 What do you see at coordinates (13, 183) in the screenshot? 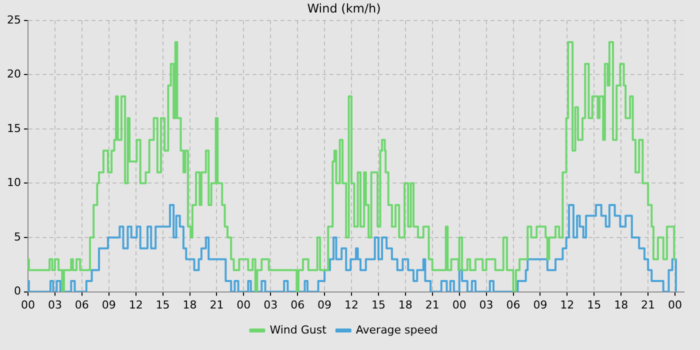
I see `y-tick-label: 10` at bounding box center [13, 183].